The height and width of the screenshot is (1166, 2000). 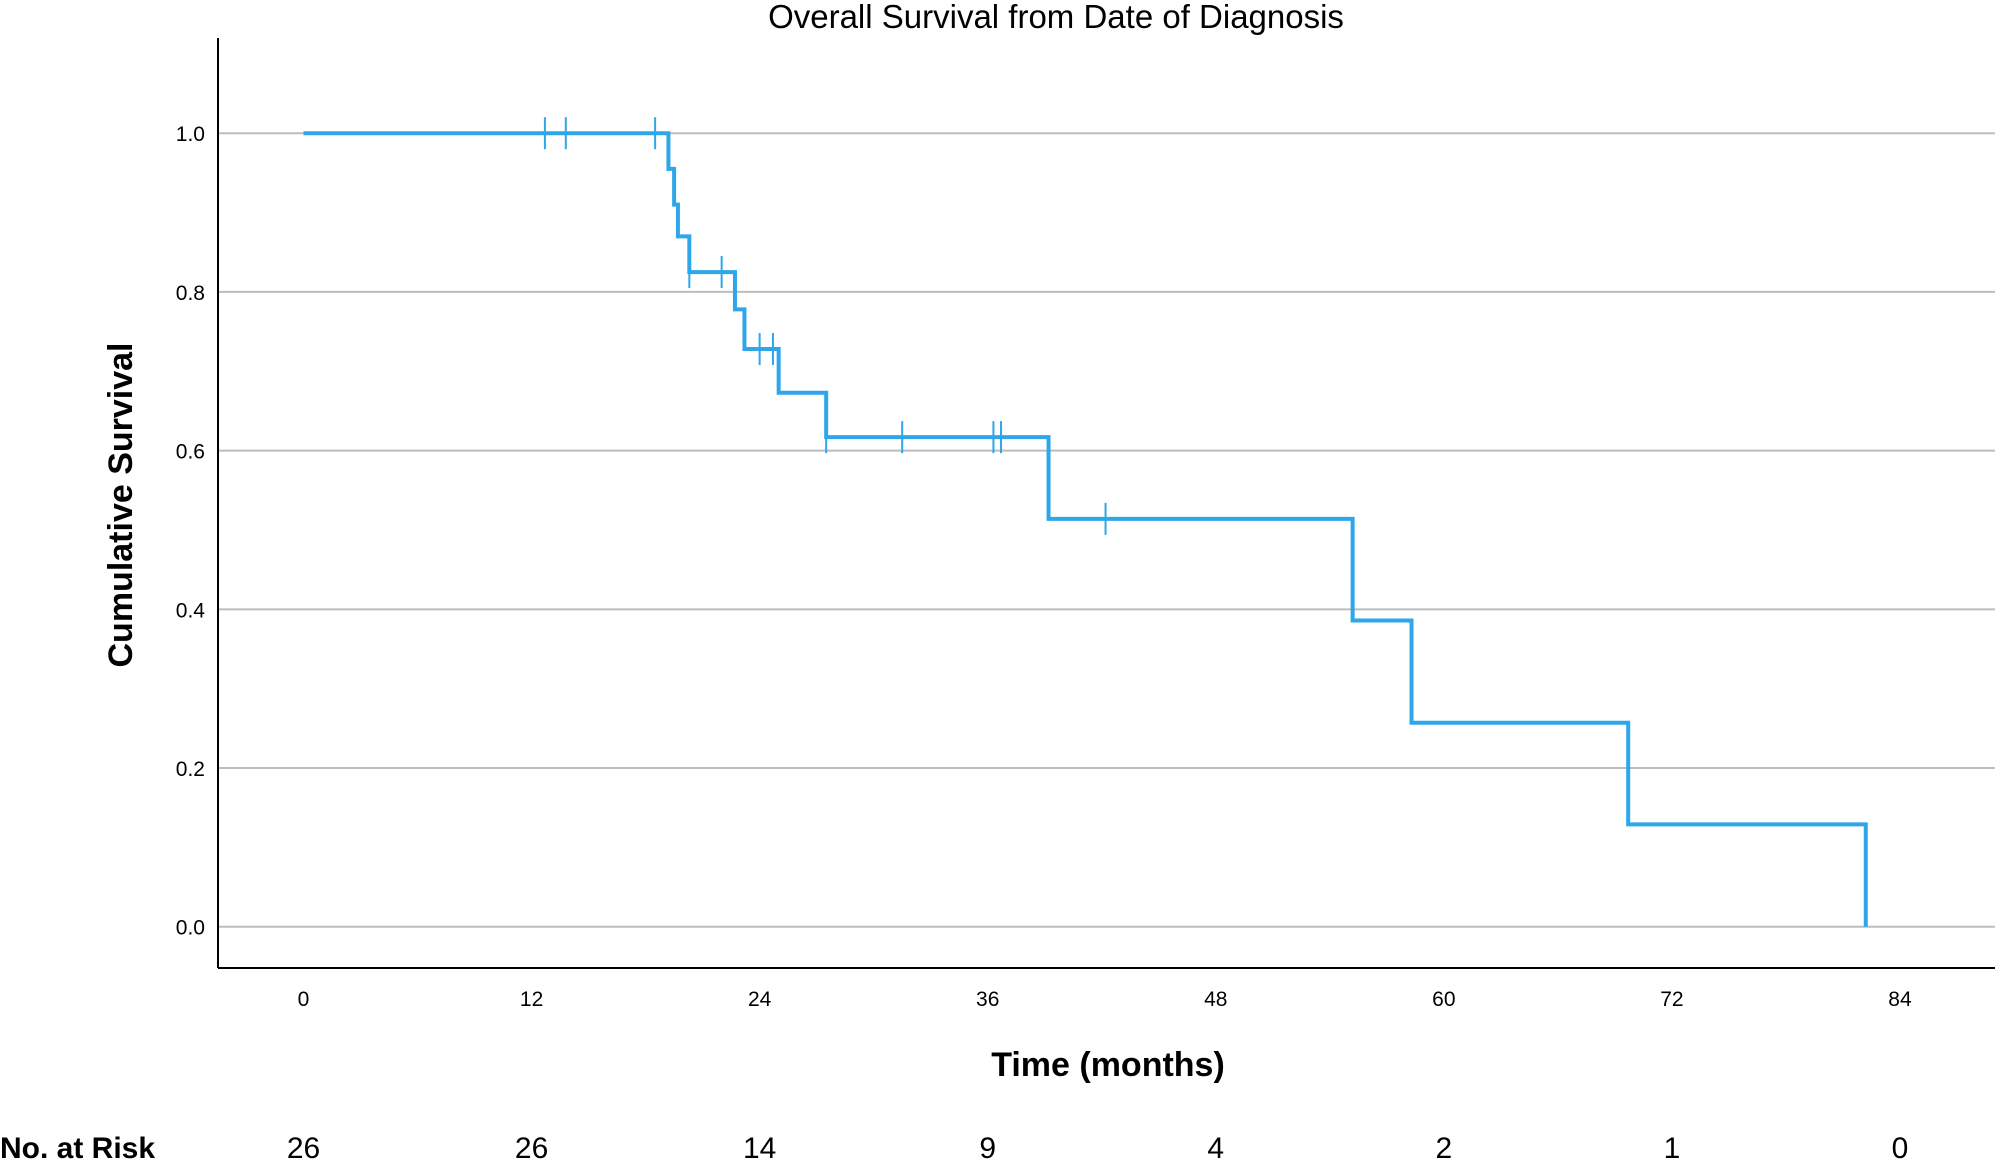 I want to click on y-tick-label: 0.2, so click(x=190, y=769).